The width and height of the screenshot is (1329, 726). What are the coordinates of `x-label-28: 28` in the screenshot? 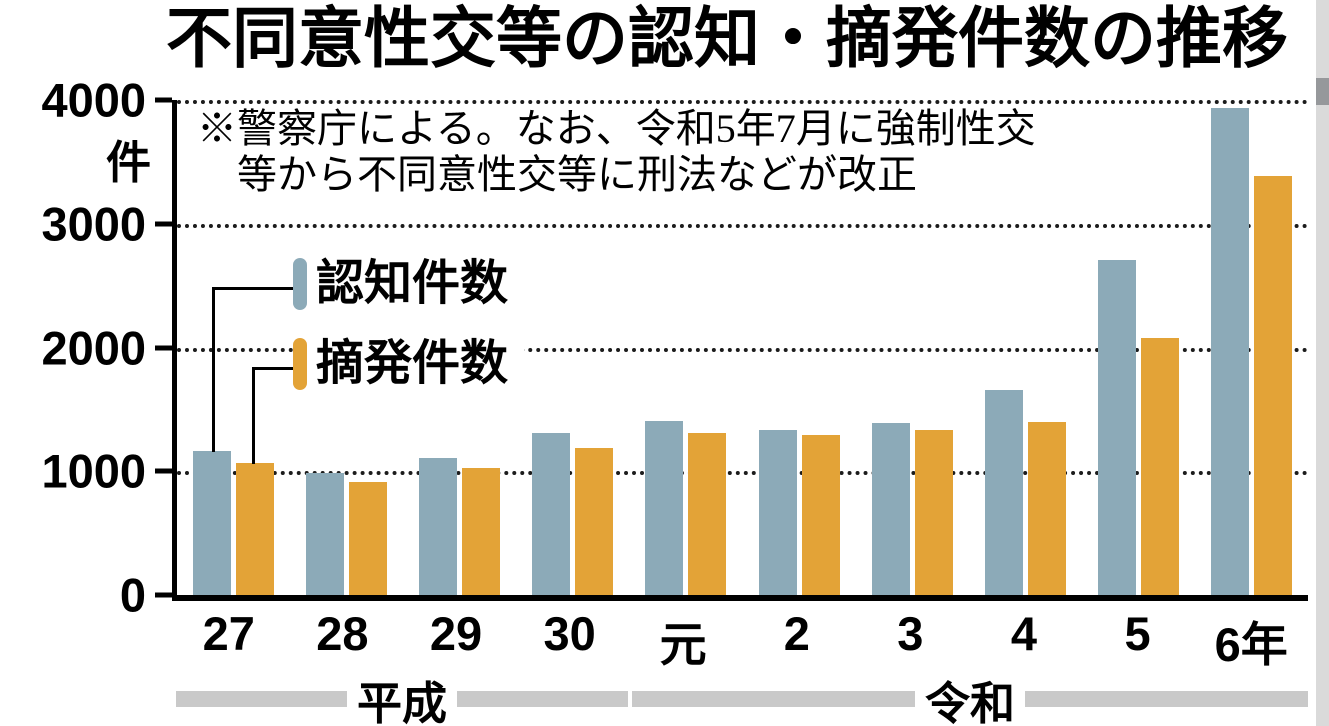 It's located at (342, 633).